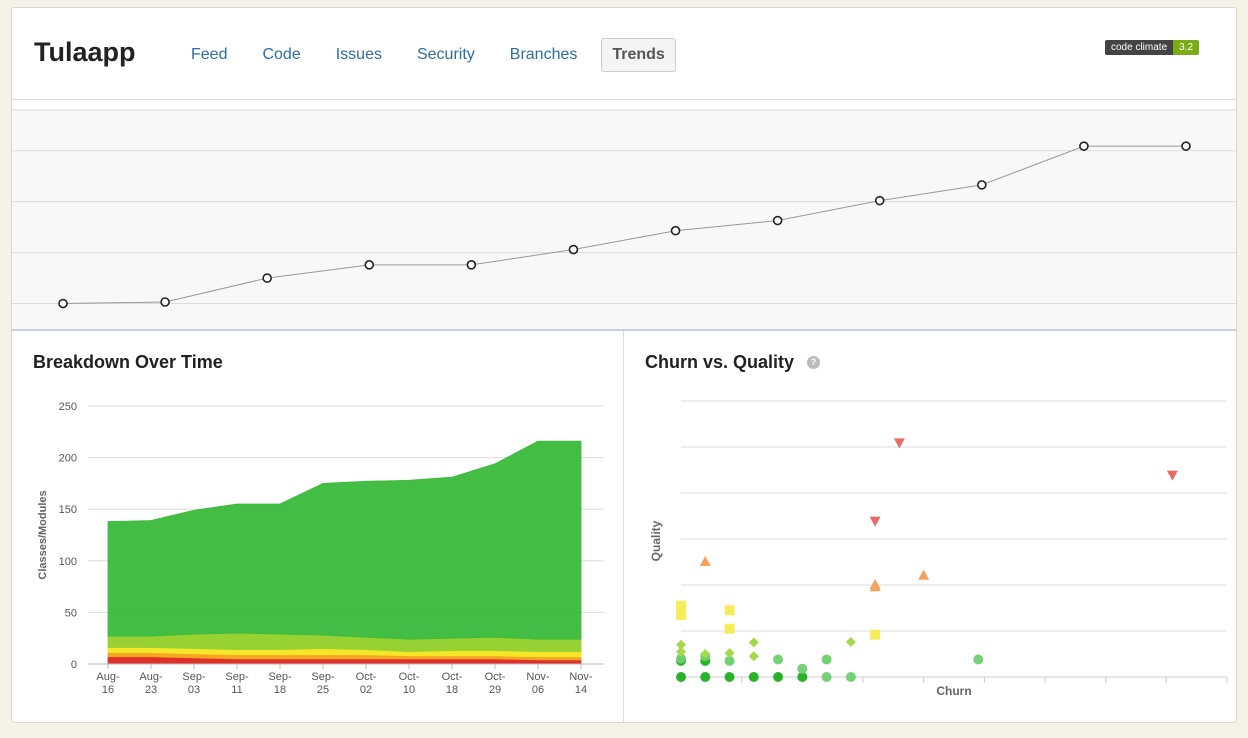 The width and height of the screenshot is (1248, 738). What do you see at coordinates (656, 540) in the screenshot?
I see `churn-ylabel: Quality` at bounding box center [656, 540].